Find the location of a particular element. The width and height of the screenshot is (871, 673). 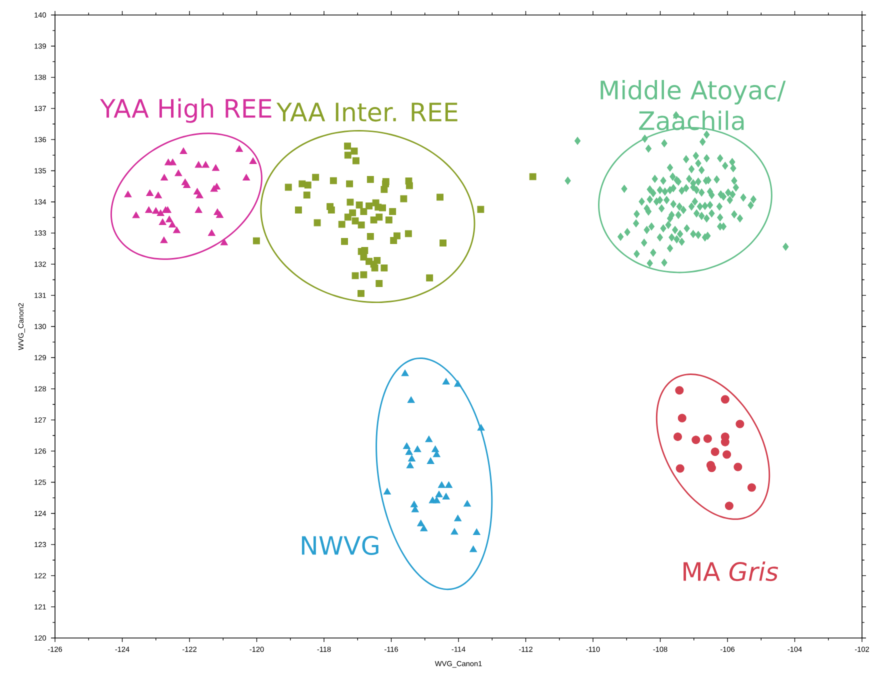

text: MA Gris is located at coordinates (731, 572).